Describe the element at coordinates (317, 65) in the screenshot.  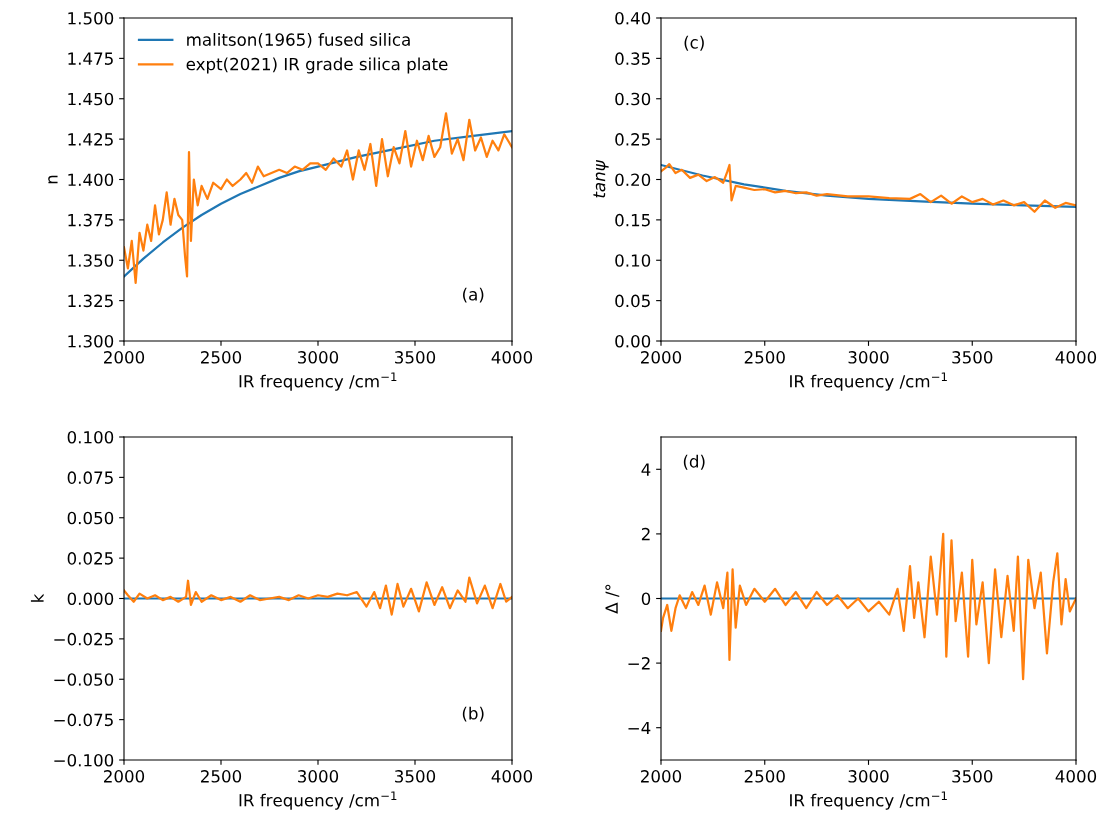
I see `legend-label: expt(2021) IR grade silica plate` at that location.